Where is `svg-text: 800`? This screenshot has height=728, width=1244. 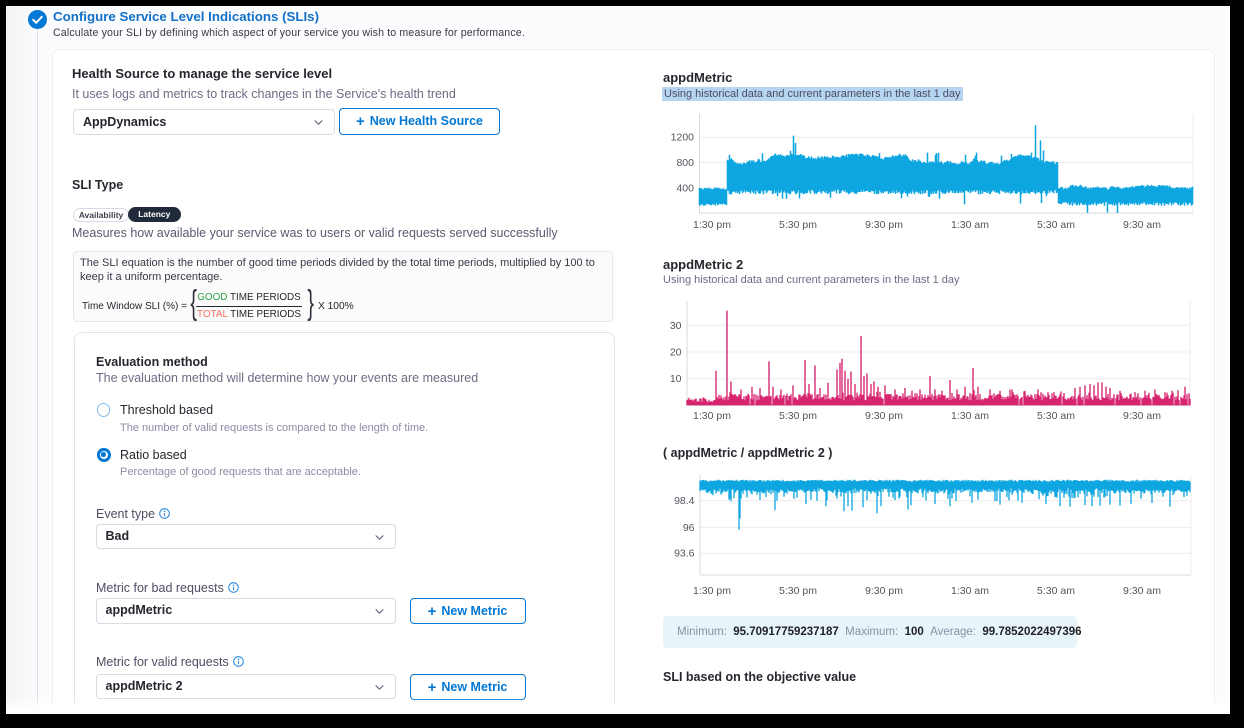 svg-text: 800 is located at coordinates (685, 163).